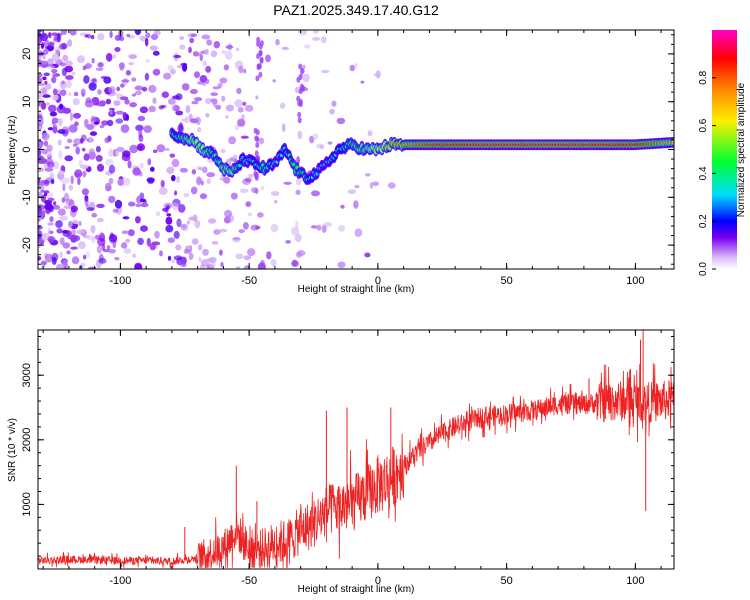  I want to click on snr-y-label: SNR (10 * v/v), so click(12, 450).